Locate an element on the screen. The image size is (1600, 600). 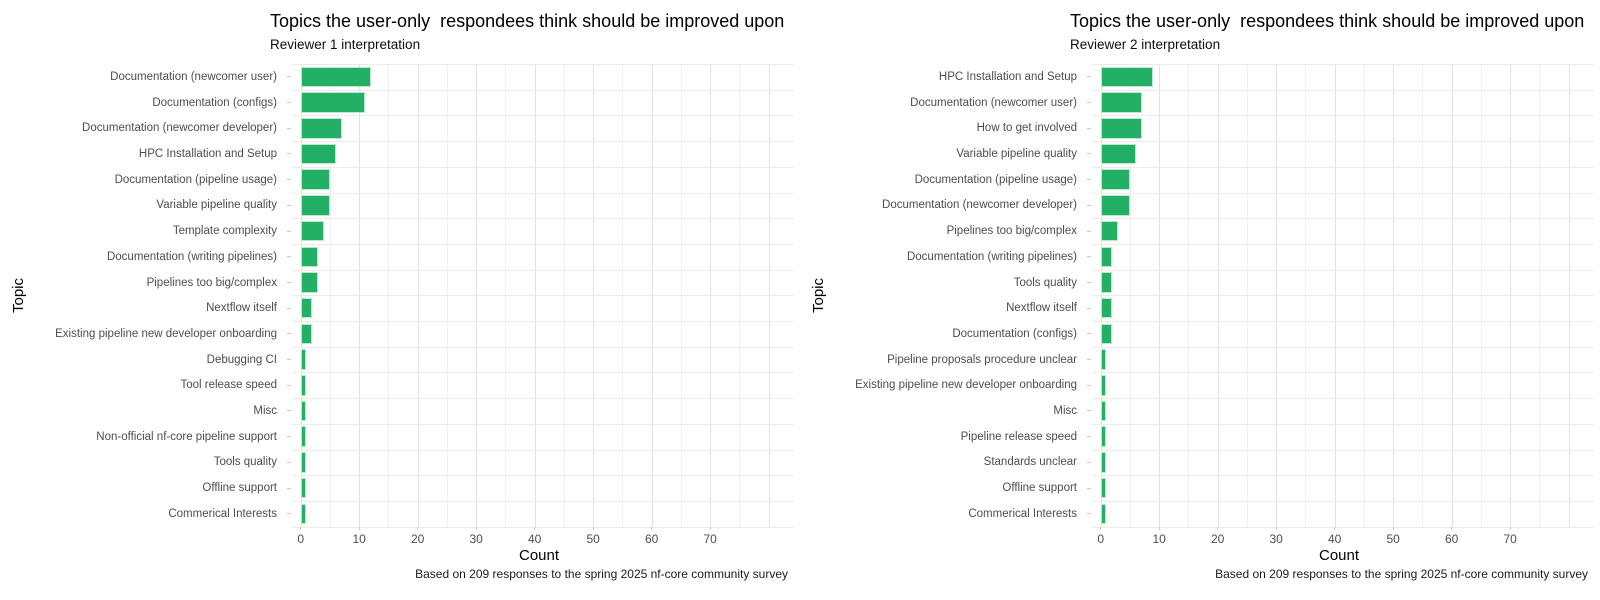
y-axis-label: Pipelines too big/complex is located at coordinates (211, 282).